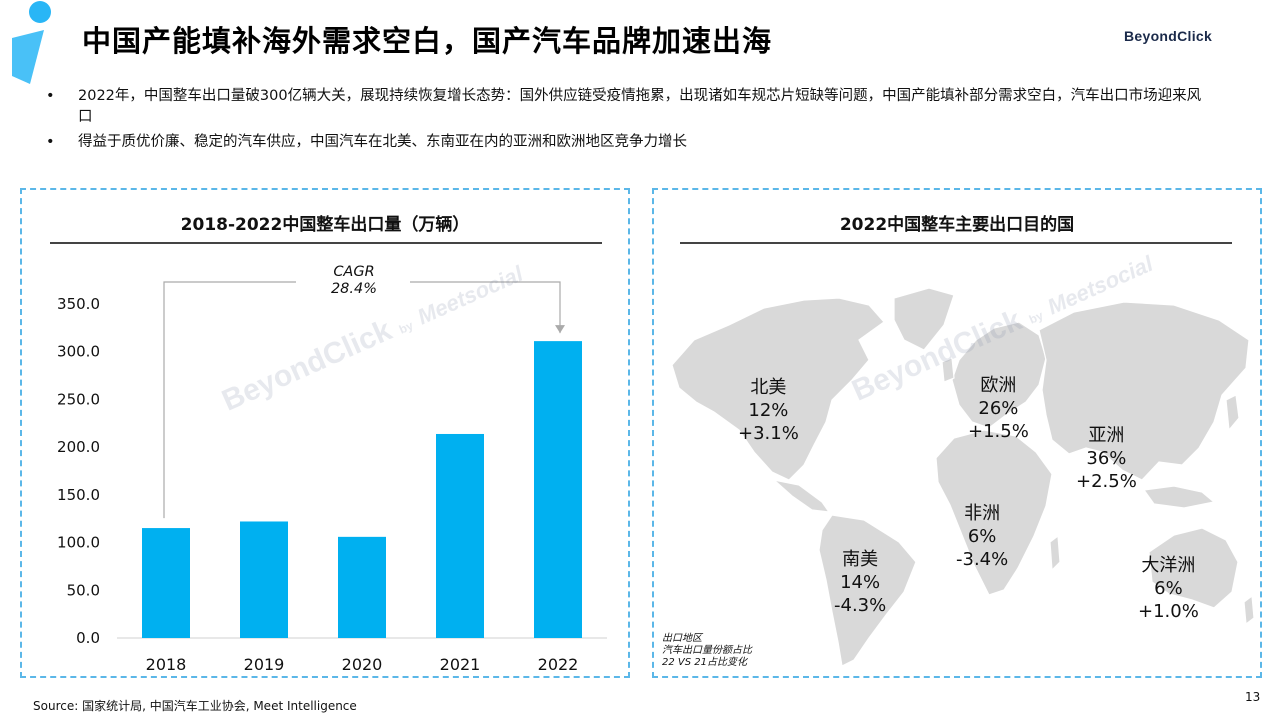 The height and width of the screenshot is (720, 1280). Describe the element at coordinates (78, 543) in the screenshot. I see `y-tick-label: 100.0` at that location.